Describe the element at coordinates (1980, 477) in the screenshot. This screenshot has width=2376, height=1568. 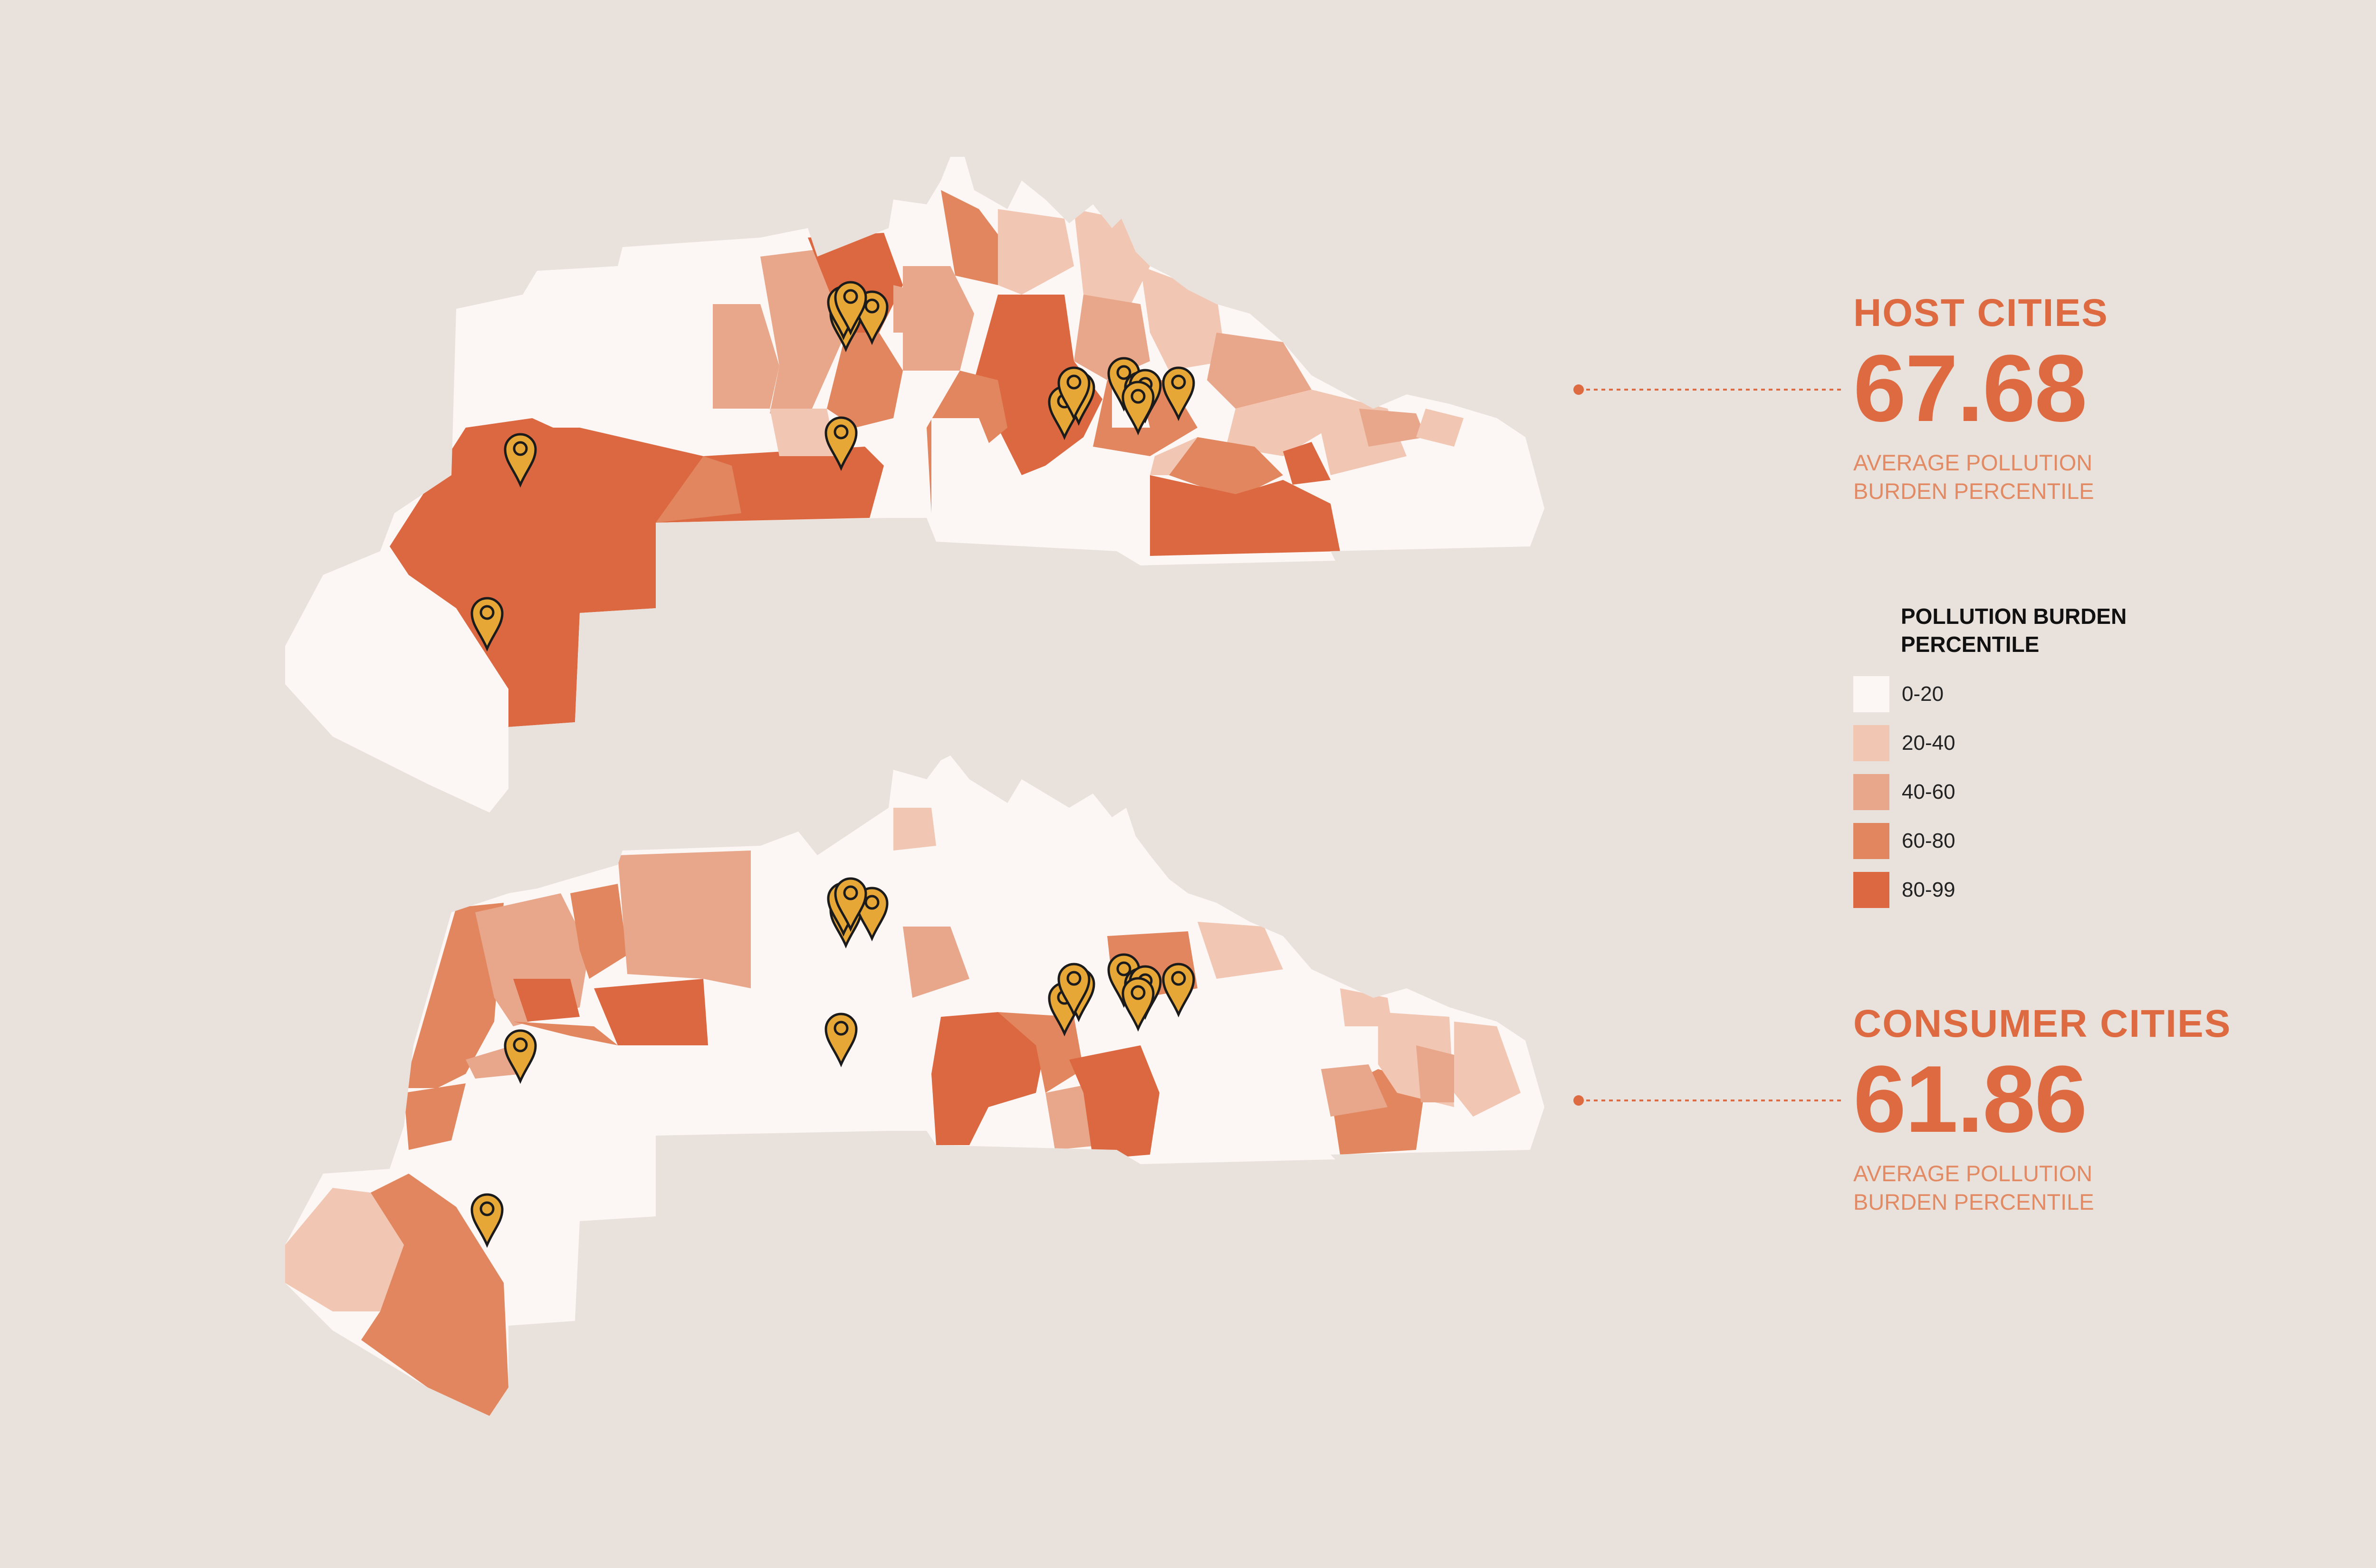
I see `host-cities-caption: AVERAGE POLLUTION BURDEN PERCENTILE` at that location.